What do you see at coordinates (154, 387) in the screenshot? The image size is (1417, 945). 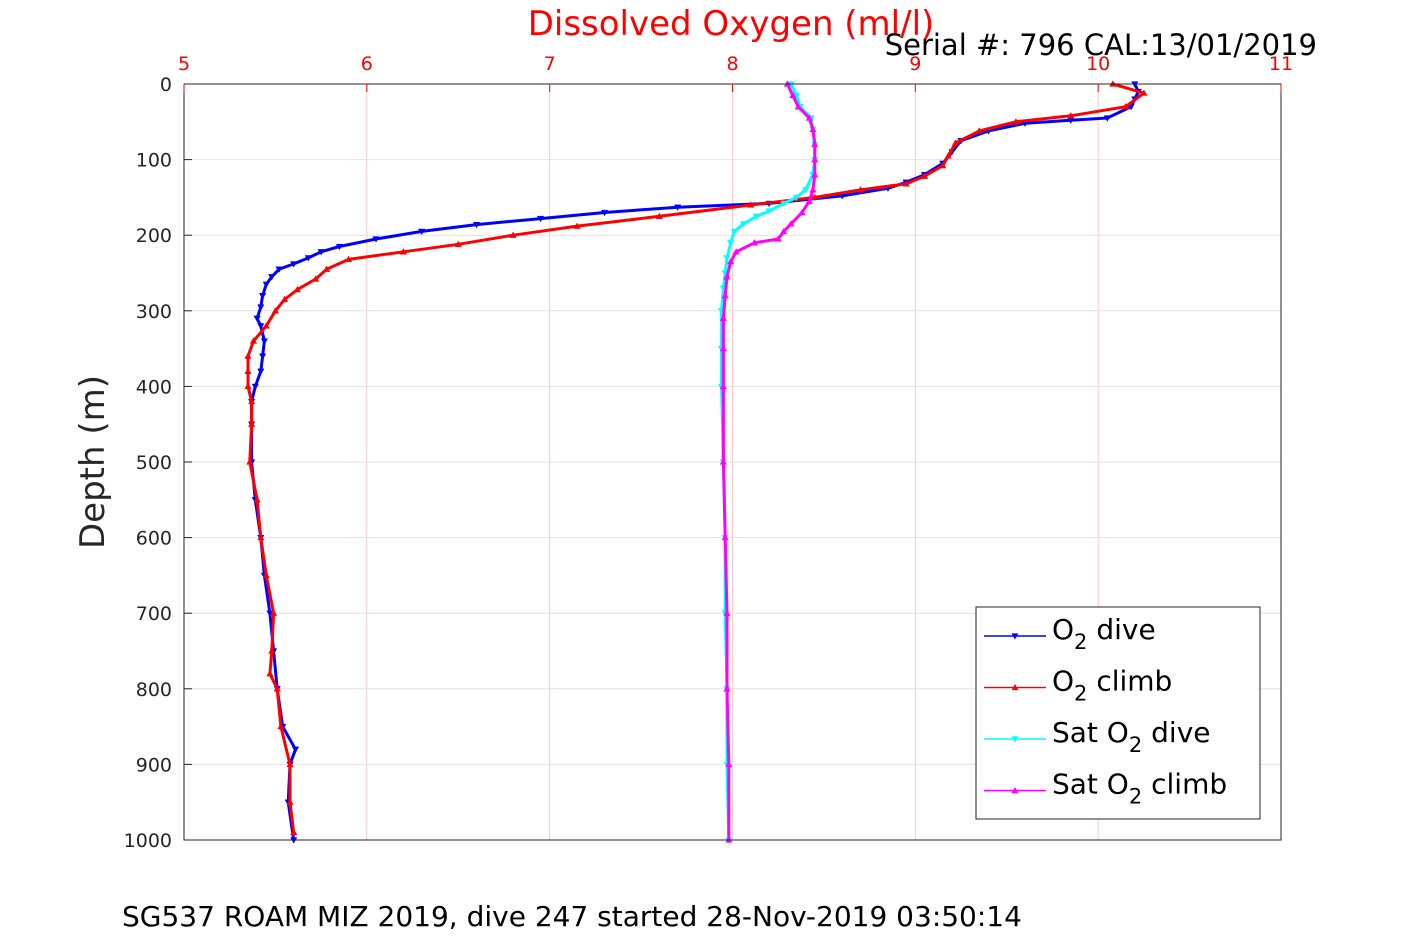 I see `y-tick-label: 400` at bounding box center [154, 387].